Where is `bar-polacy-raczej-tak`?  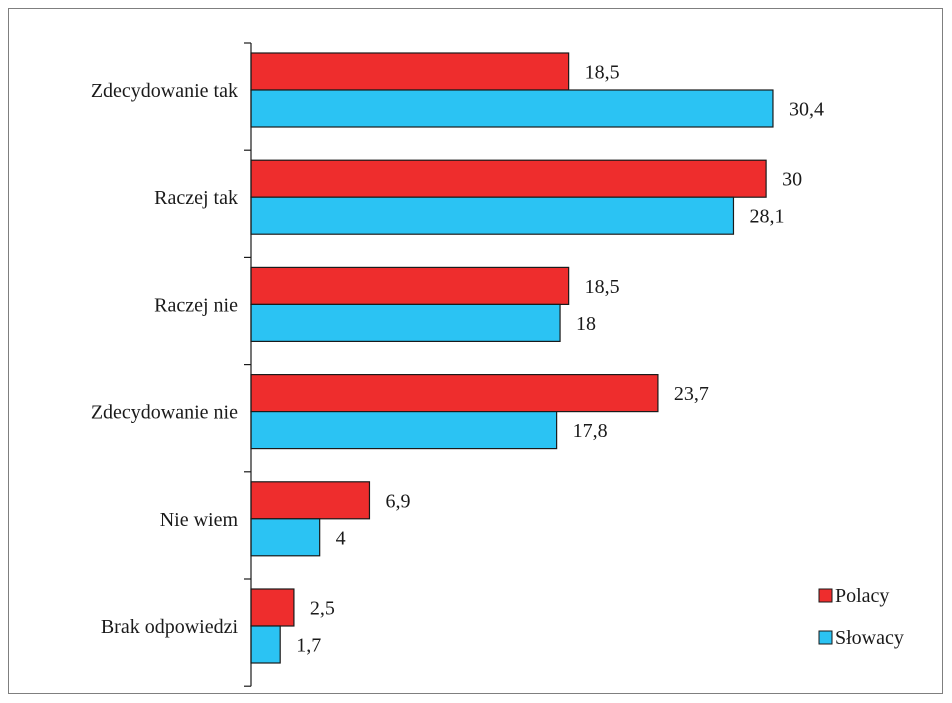 bar-polacy-raczej-tak is located at coordinates (508, 178).